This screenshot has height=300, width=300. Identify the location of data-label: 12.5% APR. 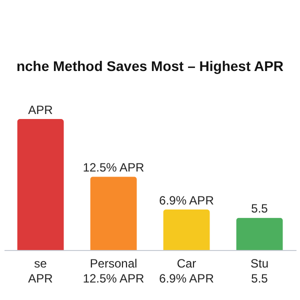
(113, 167).